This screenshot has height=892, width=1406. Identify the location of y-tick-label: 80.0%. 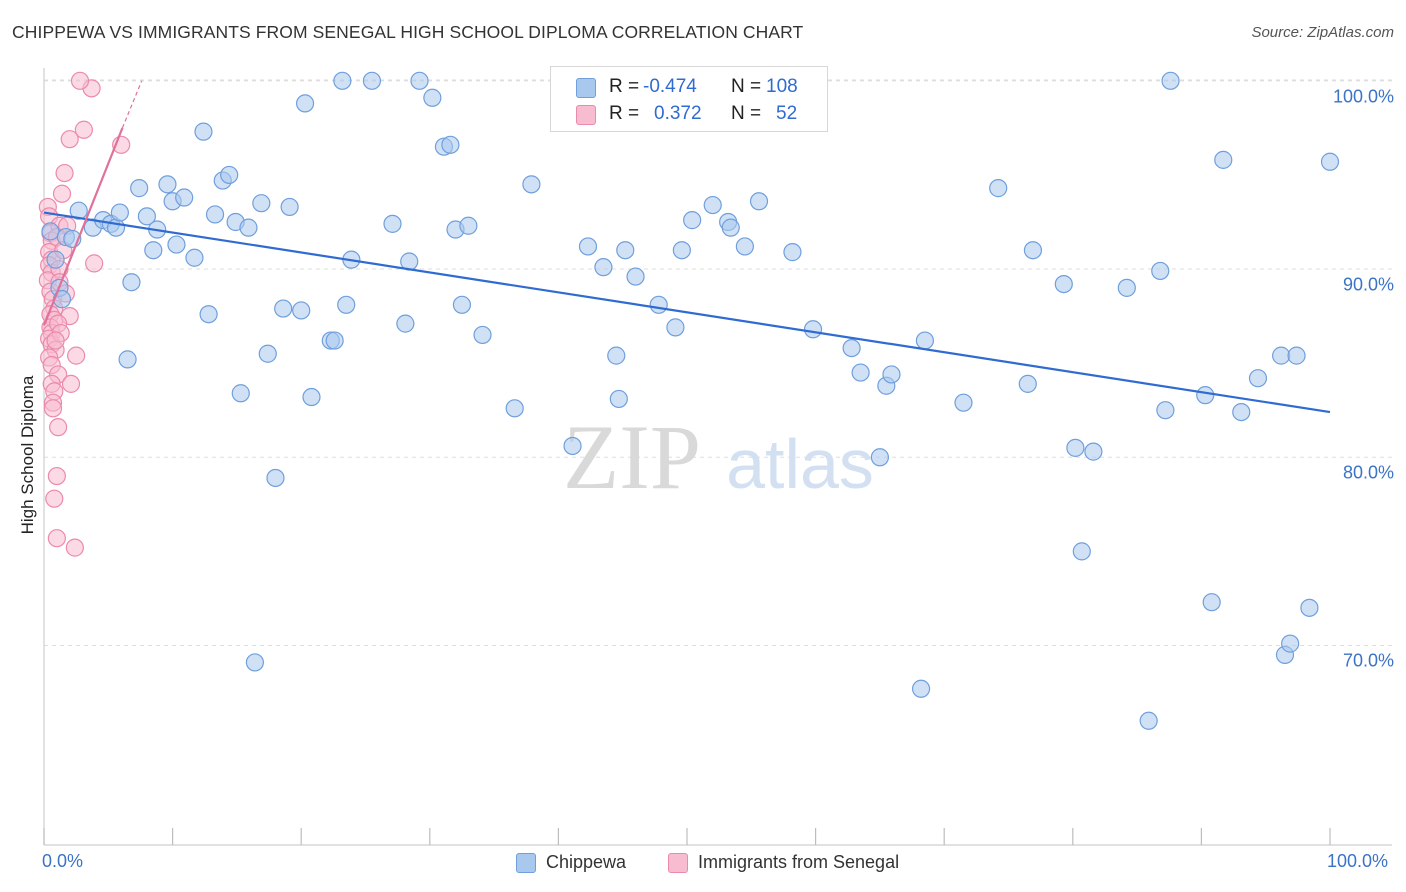
(1368, 472).